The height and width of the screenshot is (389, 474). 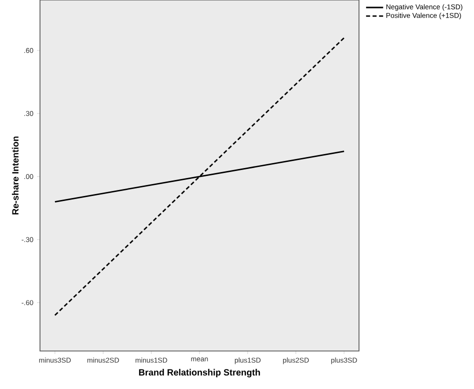 What do you see at coordinates (15, 175) in the screenshot?
I see `y-axis-title: Re-share Intention` at bounding box center [15, 175].